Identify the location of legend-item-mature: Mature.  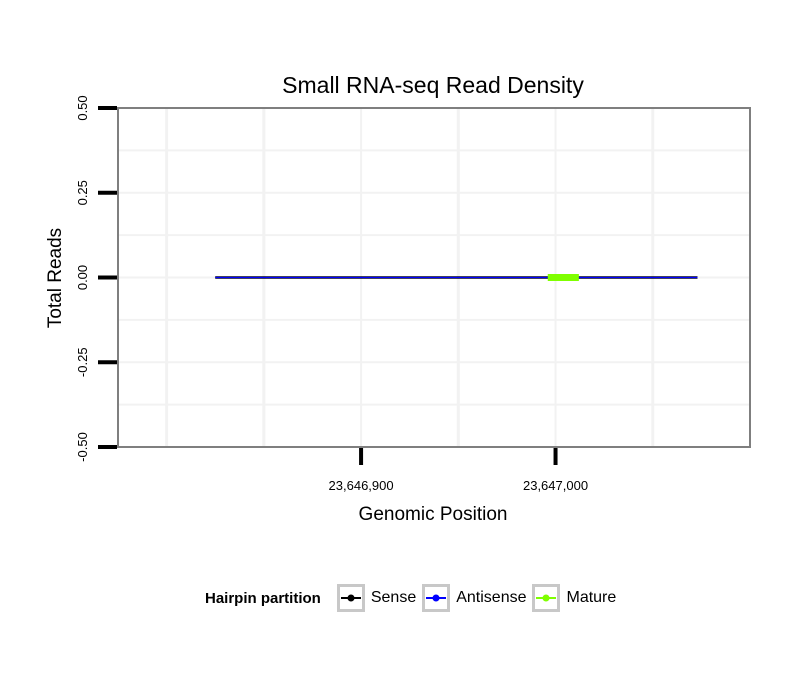
(574, 598).